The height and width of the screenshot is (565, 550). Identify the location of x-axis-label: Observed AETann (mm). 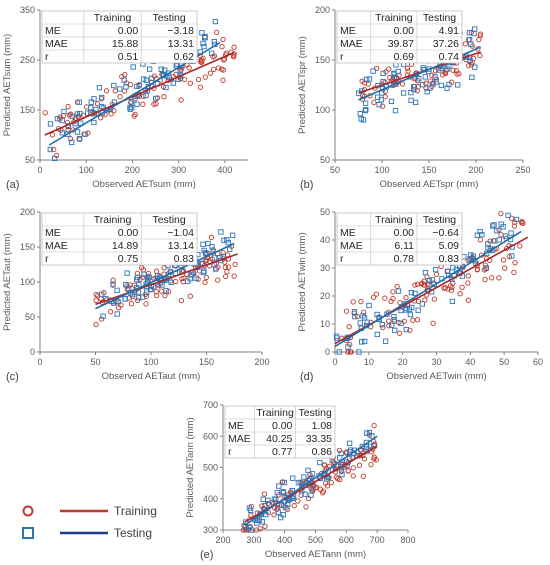
(315, 554).